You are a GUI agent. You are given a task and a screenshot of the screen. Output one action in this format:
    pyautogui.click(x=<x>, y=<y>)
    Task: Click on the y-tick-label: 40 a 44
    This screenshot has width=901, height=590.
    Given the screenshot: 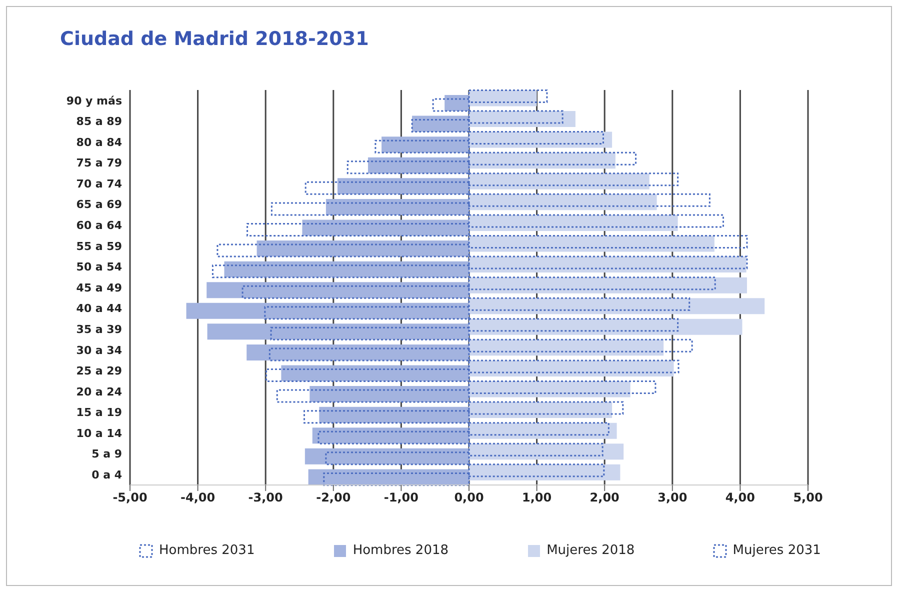 What is the action you would take?
    pyautogui.click(x=99, y=309)
    